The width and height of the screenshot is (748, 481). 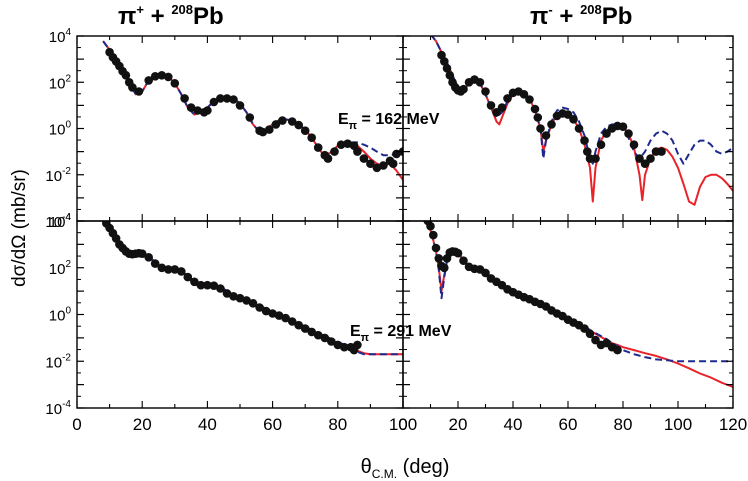 What do you see at coordinates (272, 424) in the screenshot?
I see `x-tick-label: 60` at bounding box center [272, 424].